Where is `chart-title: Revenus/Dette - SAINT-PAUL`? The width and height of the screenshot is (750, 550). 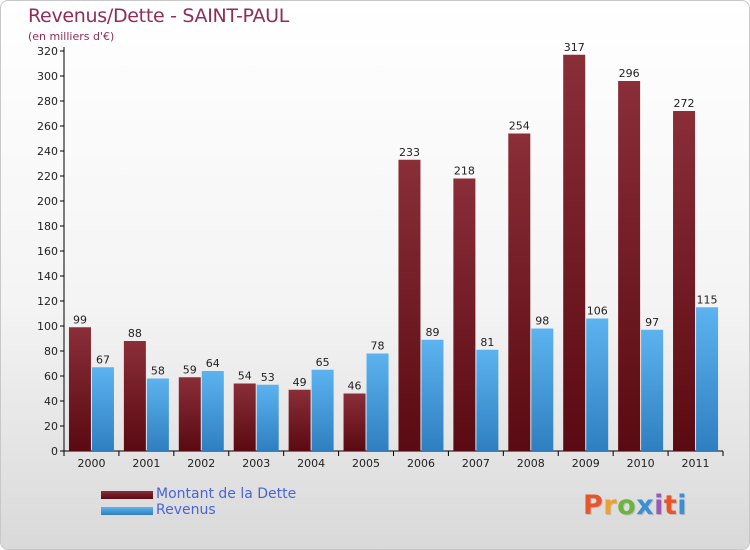
chart-title: Revenus/Dette - SAINT-PAUL is located at coordinates (159, 16).